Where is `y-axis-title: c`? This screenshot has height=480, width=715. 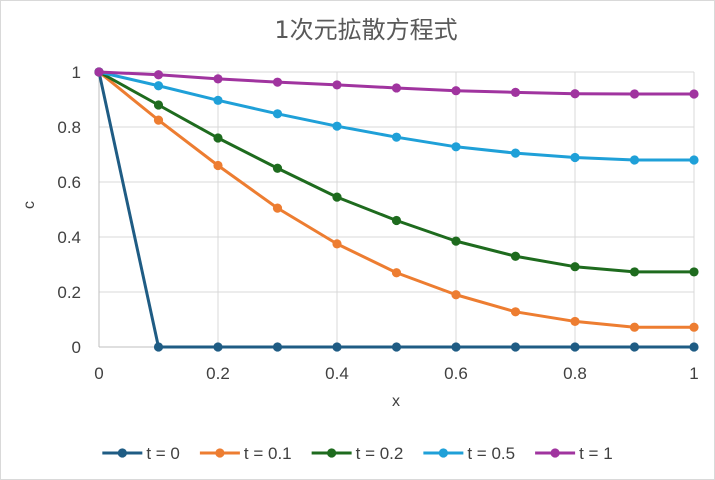
y-axis-title: c is located at coordinates (29, 205).